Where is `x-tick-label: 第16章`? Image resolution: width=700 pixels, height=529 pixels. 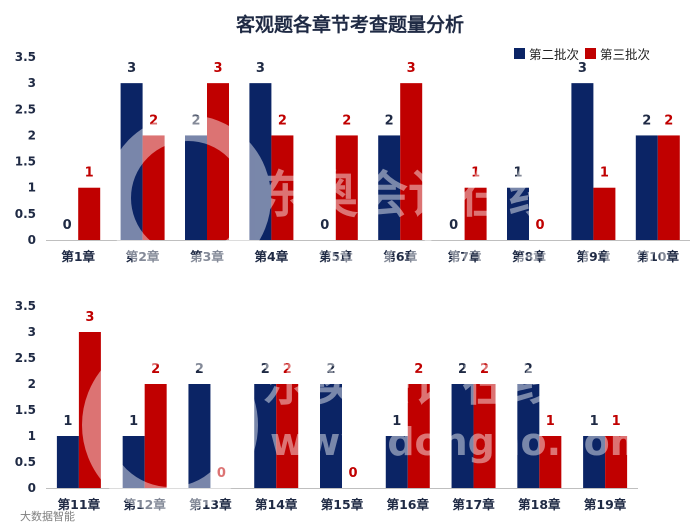 x-tick-label: 第16章 is located at coordinates (408, 504).